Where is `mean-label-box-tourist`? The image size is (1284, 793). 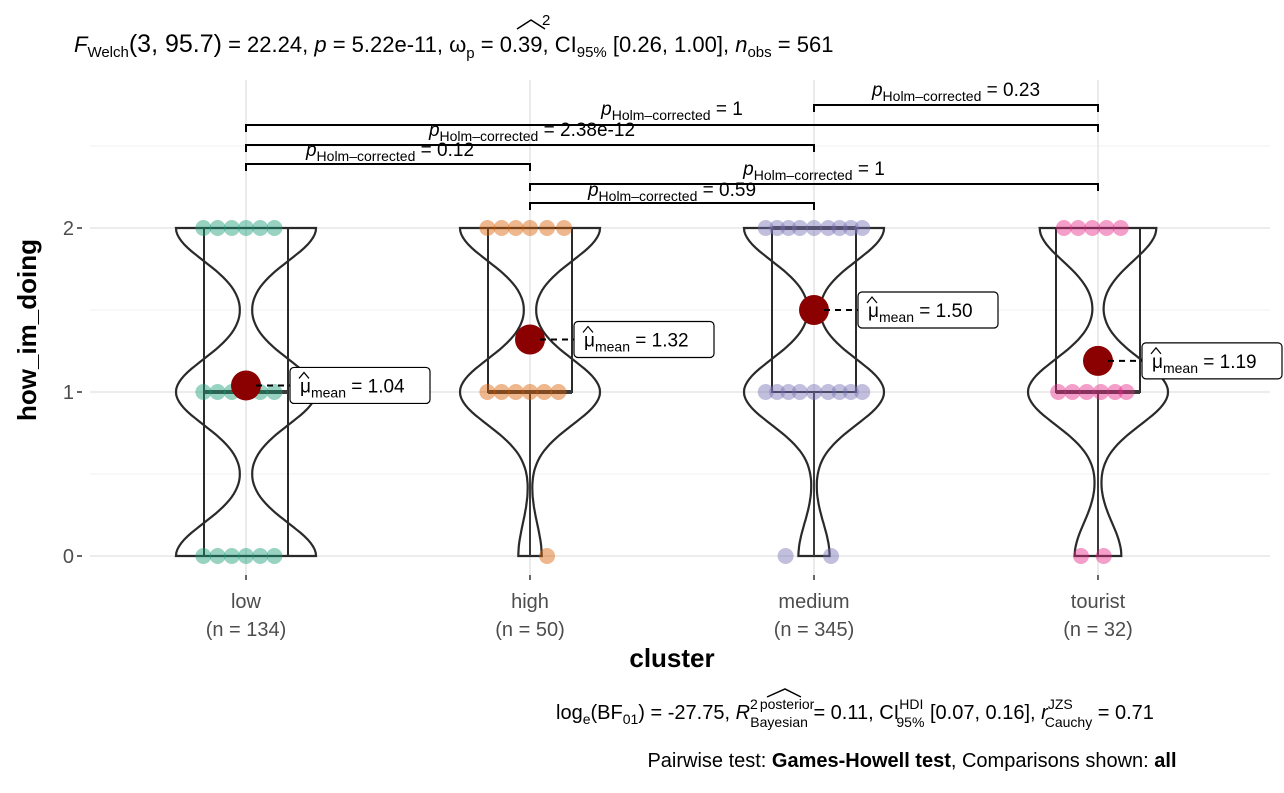
mean-label-box-tourist is located at coordinates (1212, 361).